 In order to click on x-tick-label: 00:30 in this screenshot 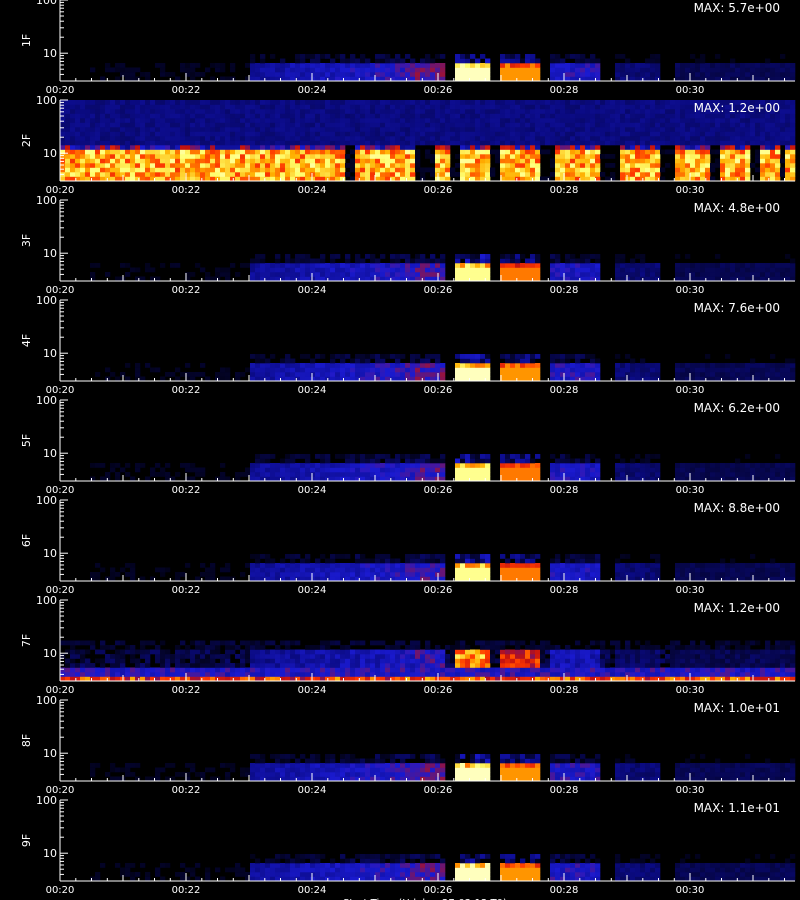, I will do `click(690, 90)`.